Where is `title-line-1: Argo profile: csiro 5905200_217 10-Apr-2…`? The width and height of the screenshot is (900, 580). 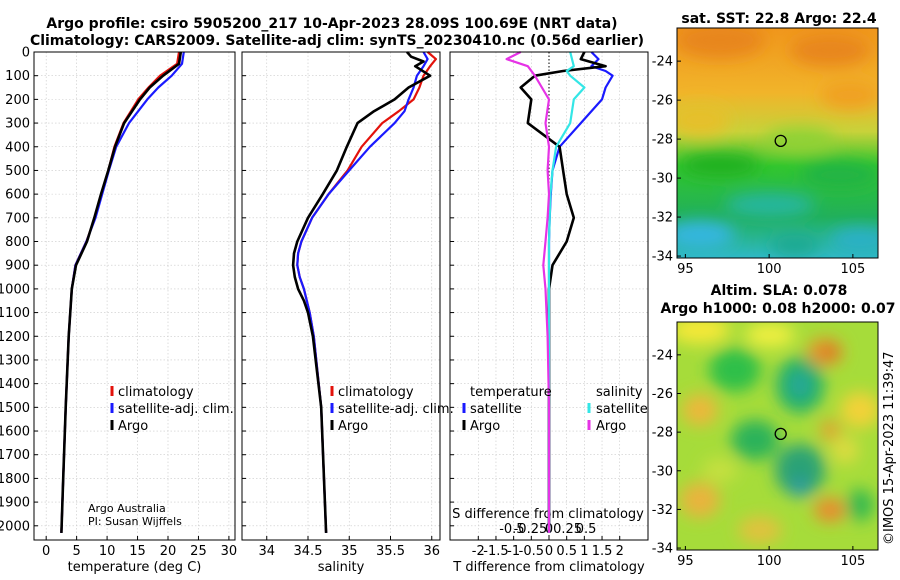 title-line-1: Argo profile: csiro 5905200_217 10-Apr-2… is located at coordinates (331, 24).